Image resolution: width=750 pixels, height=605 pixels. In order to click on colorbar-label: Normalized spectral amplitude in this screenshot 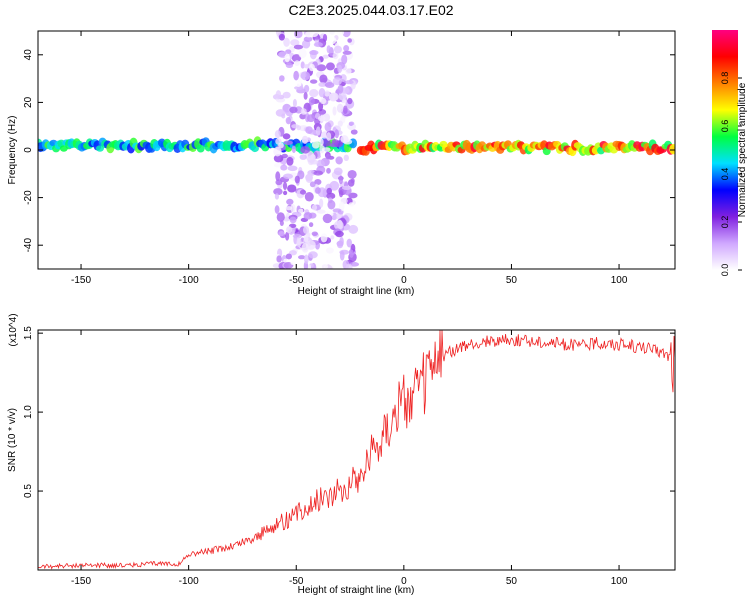, I will do `click(742, 149)`.